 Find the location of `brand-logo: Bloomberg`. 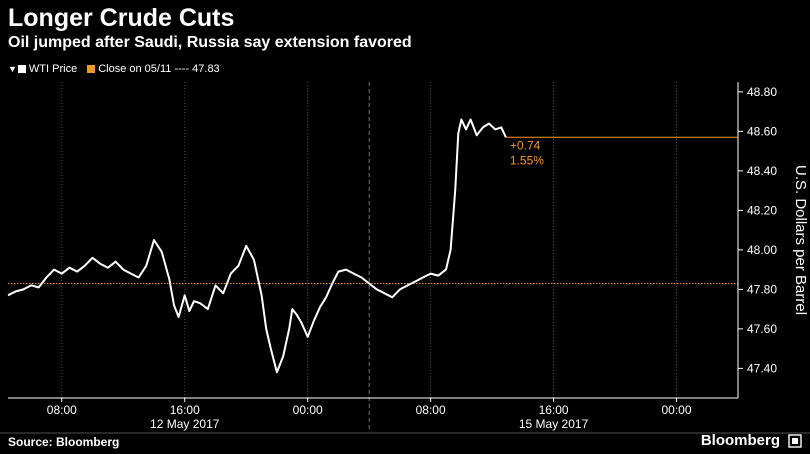

brand-logo: Bloomberg is located at coordinates (740, 440).